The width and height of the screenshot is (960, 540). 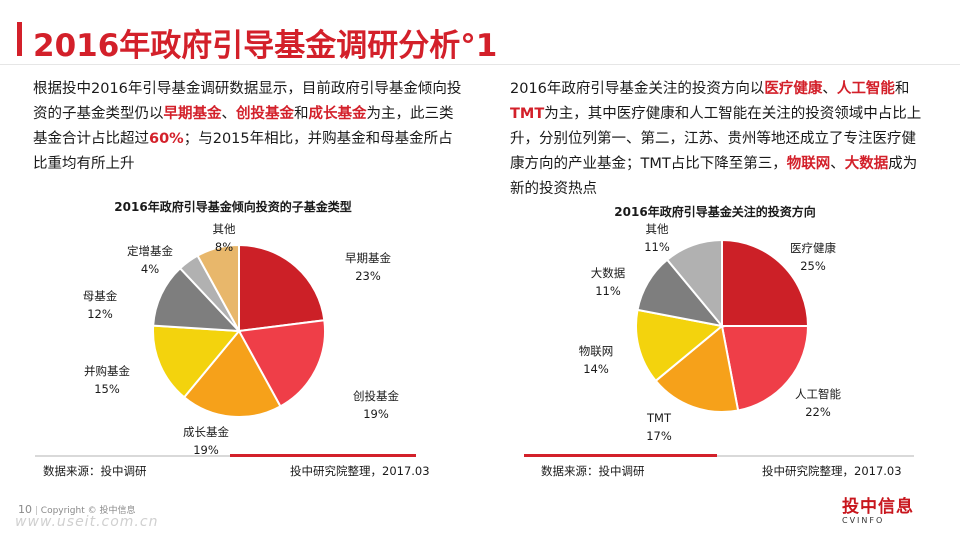 I want to click on right-paragraph-run: TMT, so click(x=527, y=114).